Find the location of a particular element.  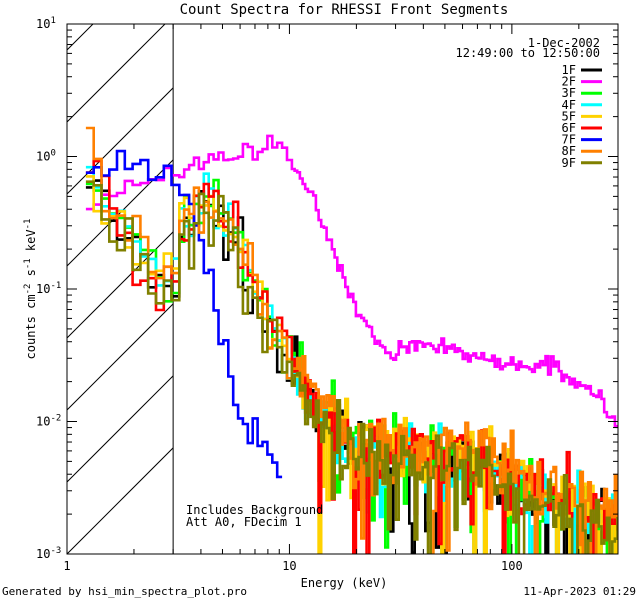

y-axis-label: counts cm-2 s-1 keV-1 is located at coordinates (30, 289).